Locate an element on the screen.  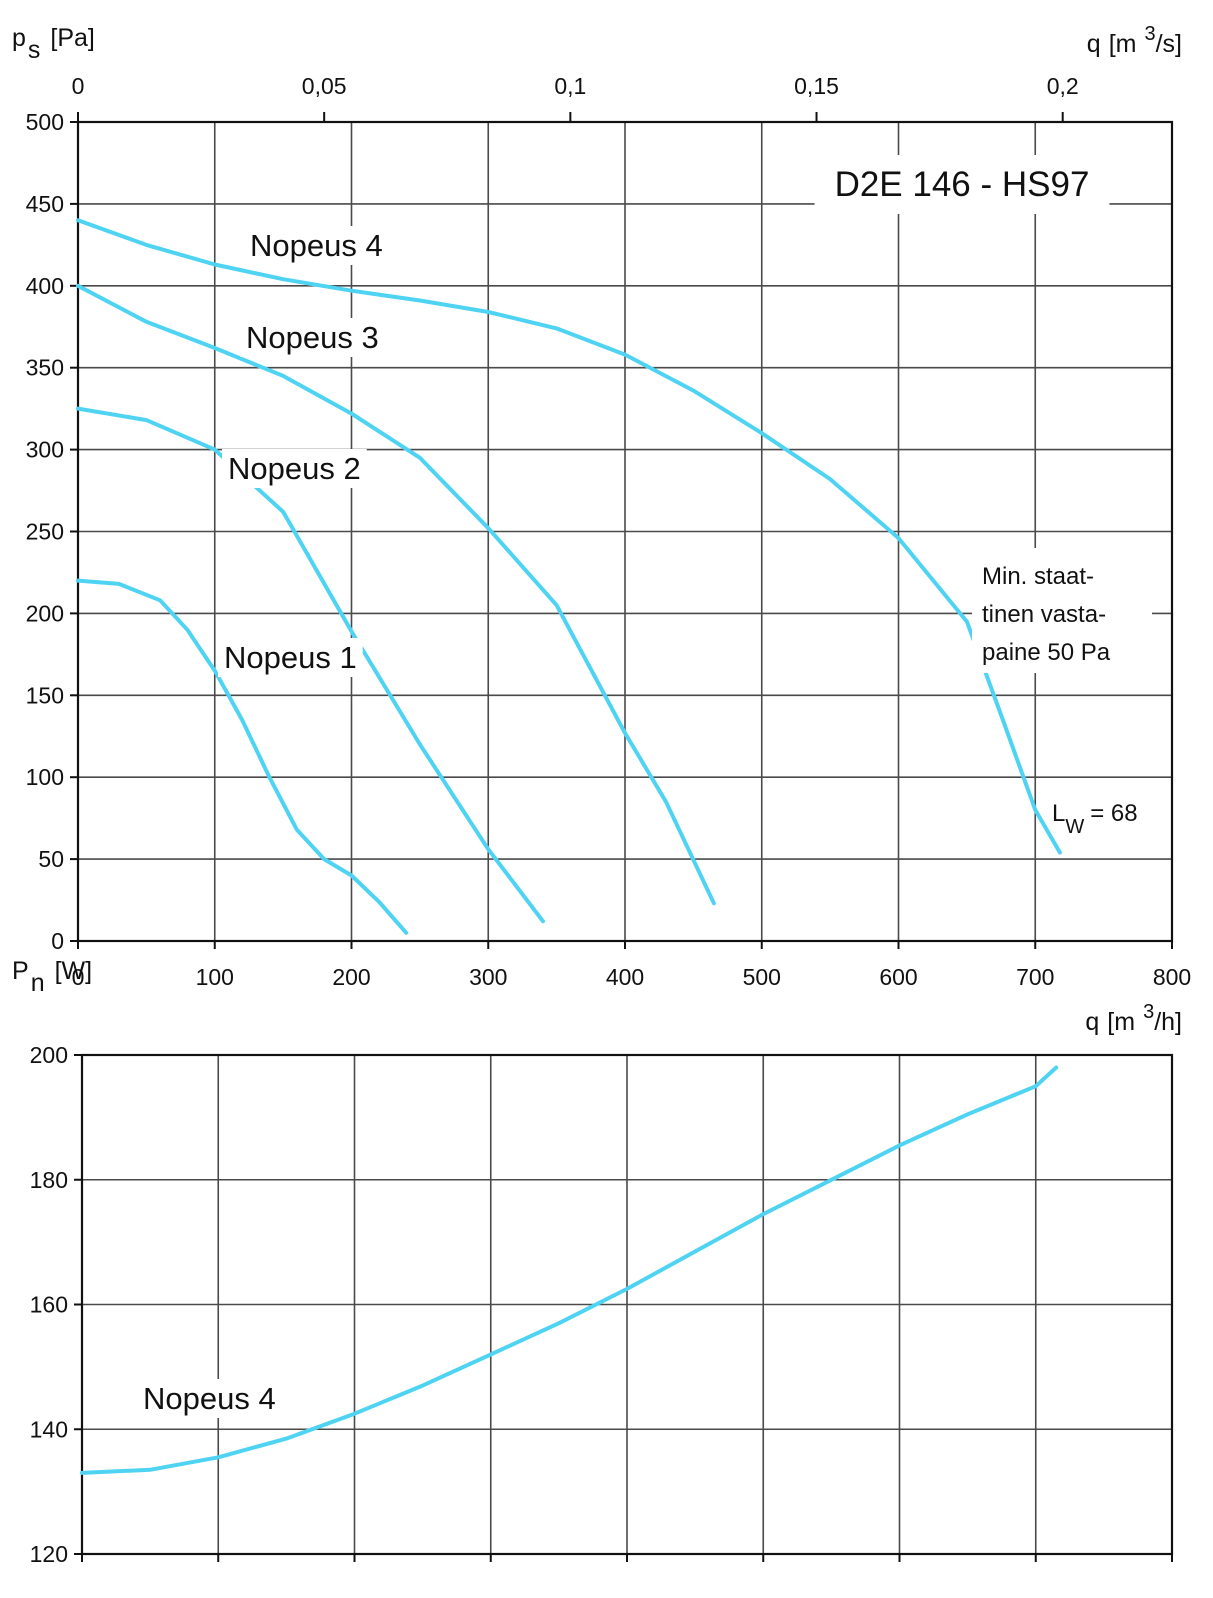
x-tick-label: 100 is located at coordinates (215, 977).